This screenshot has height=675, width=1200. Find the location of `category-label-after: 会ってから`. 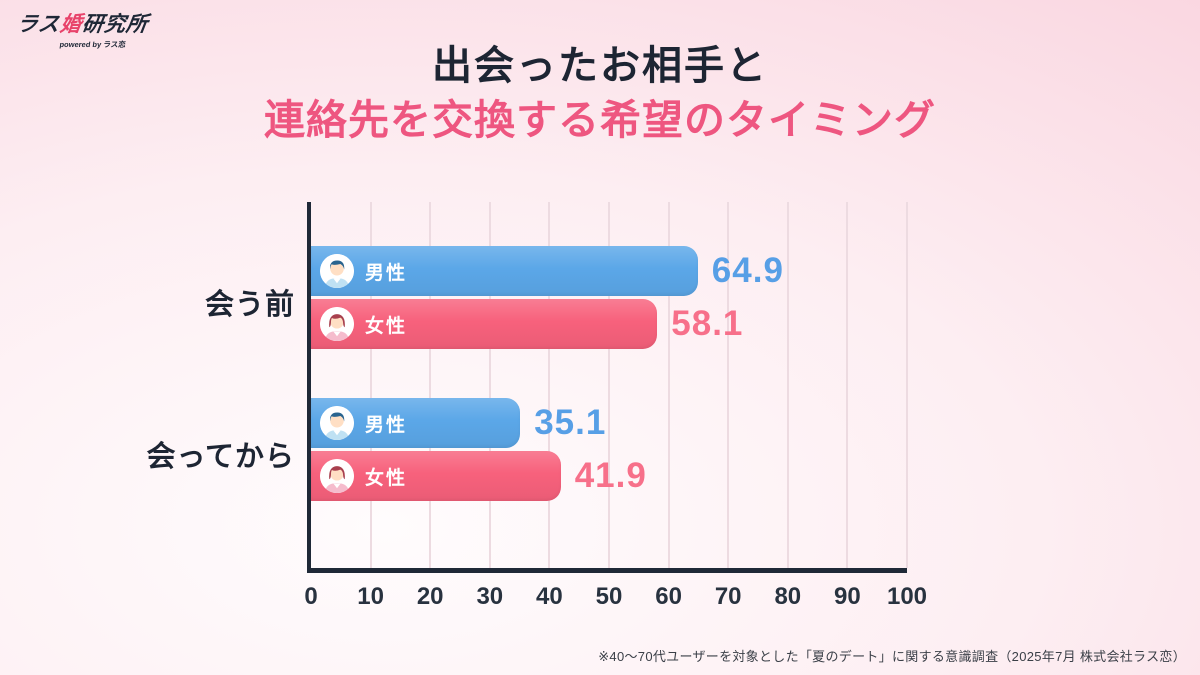

category-label-after: 会ってから is located at coordinates (220, 457).